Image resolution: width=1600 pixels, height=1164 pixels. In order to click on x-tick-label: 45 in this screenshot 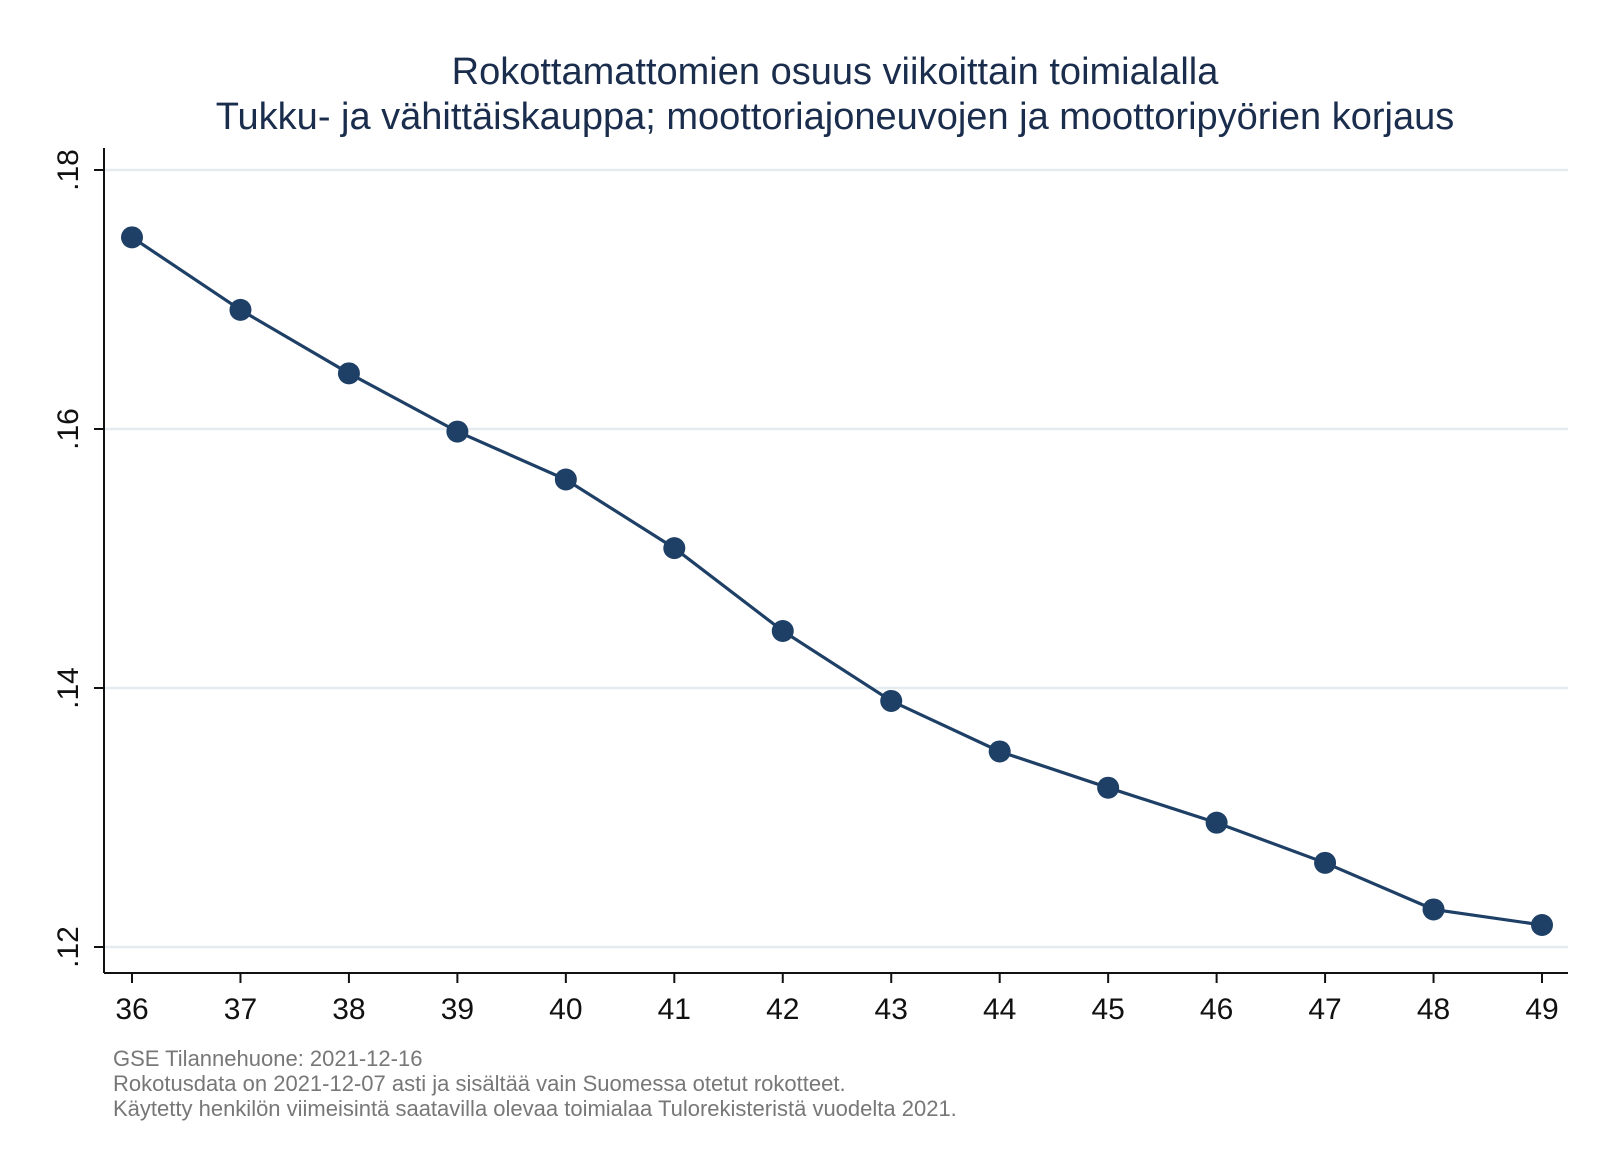, I will do `click(1107, 1009)`.